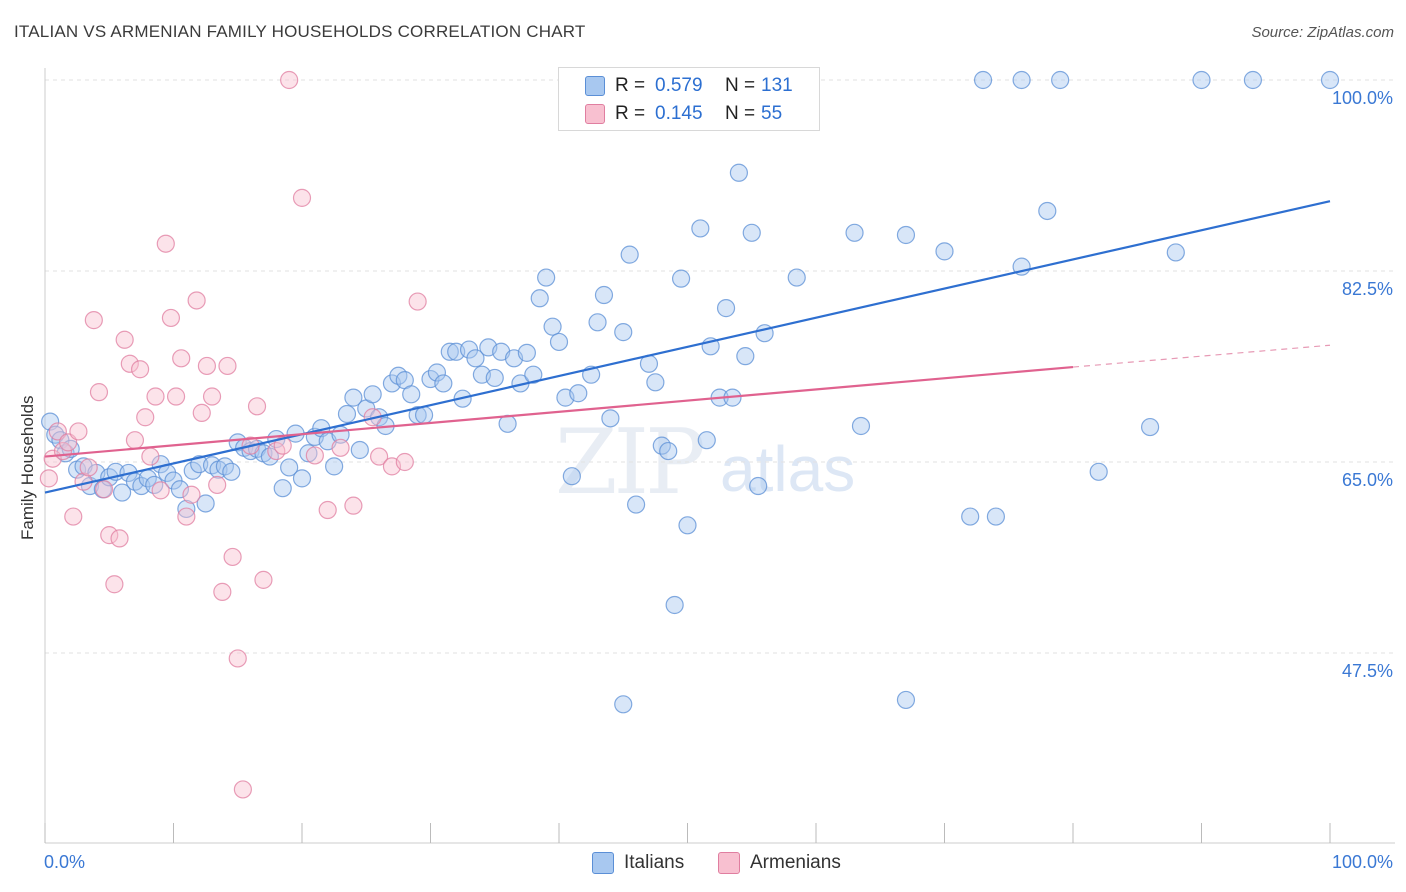 Image resolution: width=1406 pixels, height=892 pixels. I want to click on armenian-trendline, so click(559, 411).